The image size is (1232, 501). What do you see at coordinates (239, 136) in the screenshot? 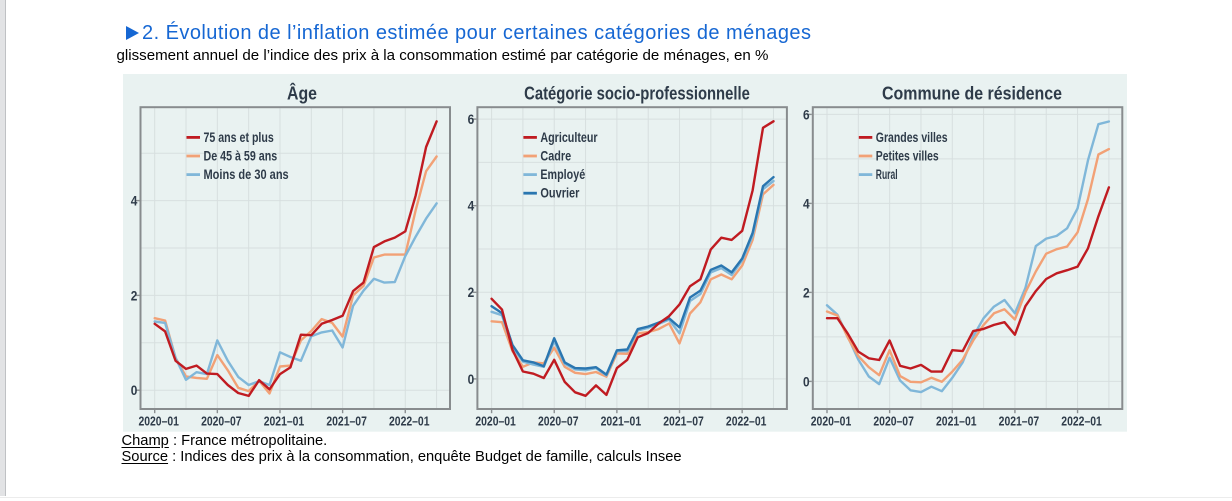
I see `svg-text: 75 ans et plus` at bounding box center [239, 136].